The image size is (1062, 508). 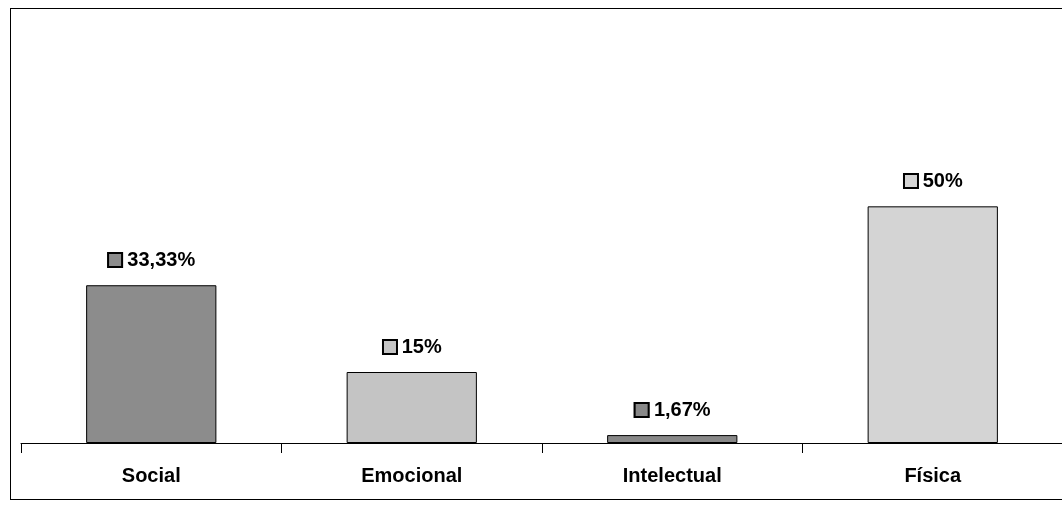 What do you see at coordinates (682, 410) in the screenshot?
I see `data-label: 1,67%` at bounding box center [682, 410].